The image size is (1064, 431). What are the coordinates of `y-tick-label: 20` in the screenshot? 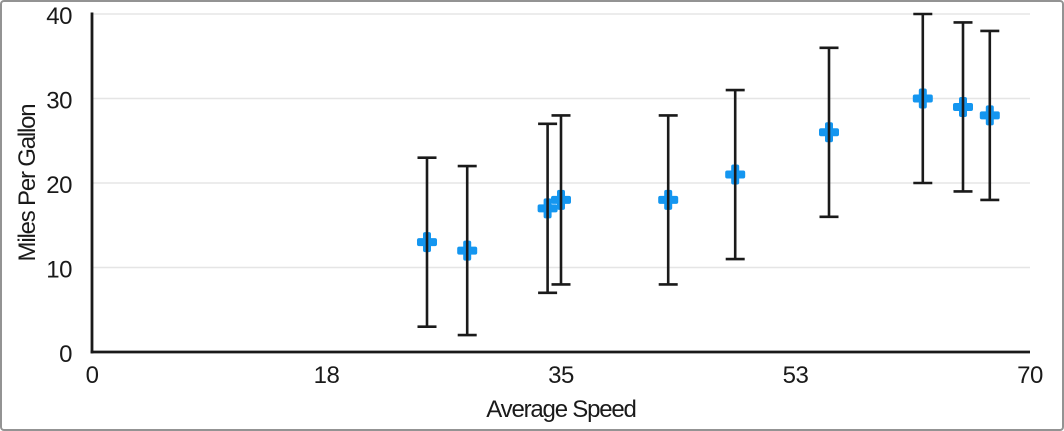 It's located at (59, 185).